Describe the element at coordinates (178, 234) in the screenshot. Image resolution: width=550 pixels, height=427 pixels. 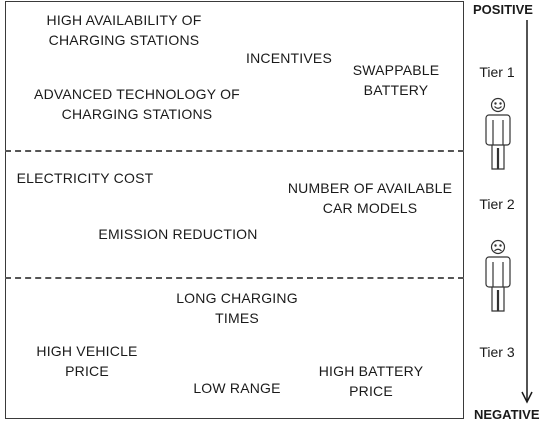
I see `factor-emission-reduction: EMISSION REDUCTION` at that location.